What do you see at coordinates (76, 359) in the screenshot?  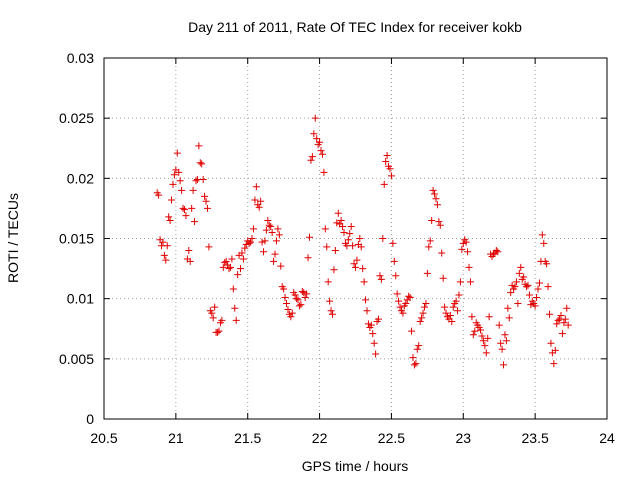 I see `y-tick-label: 0.005` at bounding box center [76, 359].